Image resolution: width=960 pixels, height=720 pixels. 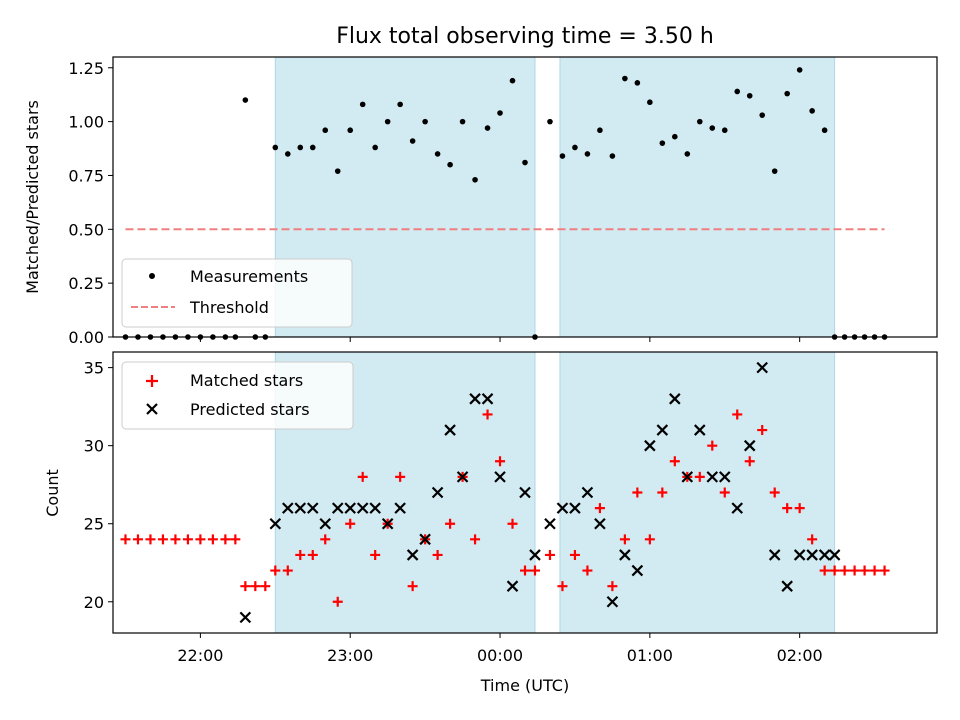 I want to click on top-y-axis-label: Matched/Predicted stars, so click(x=32, y=197).